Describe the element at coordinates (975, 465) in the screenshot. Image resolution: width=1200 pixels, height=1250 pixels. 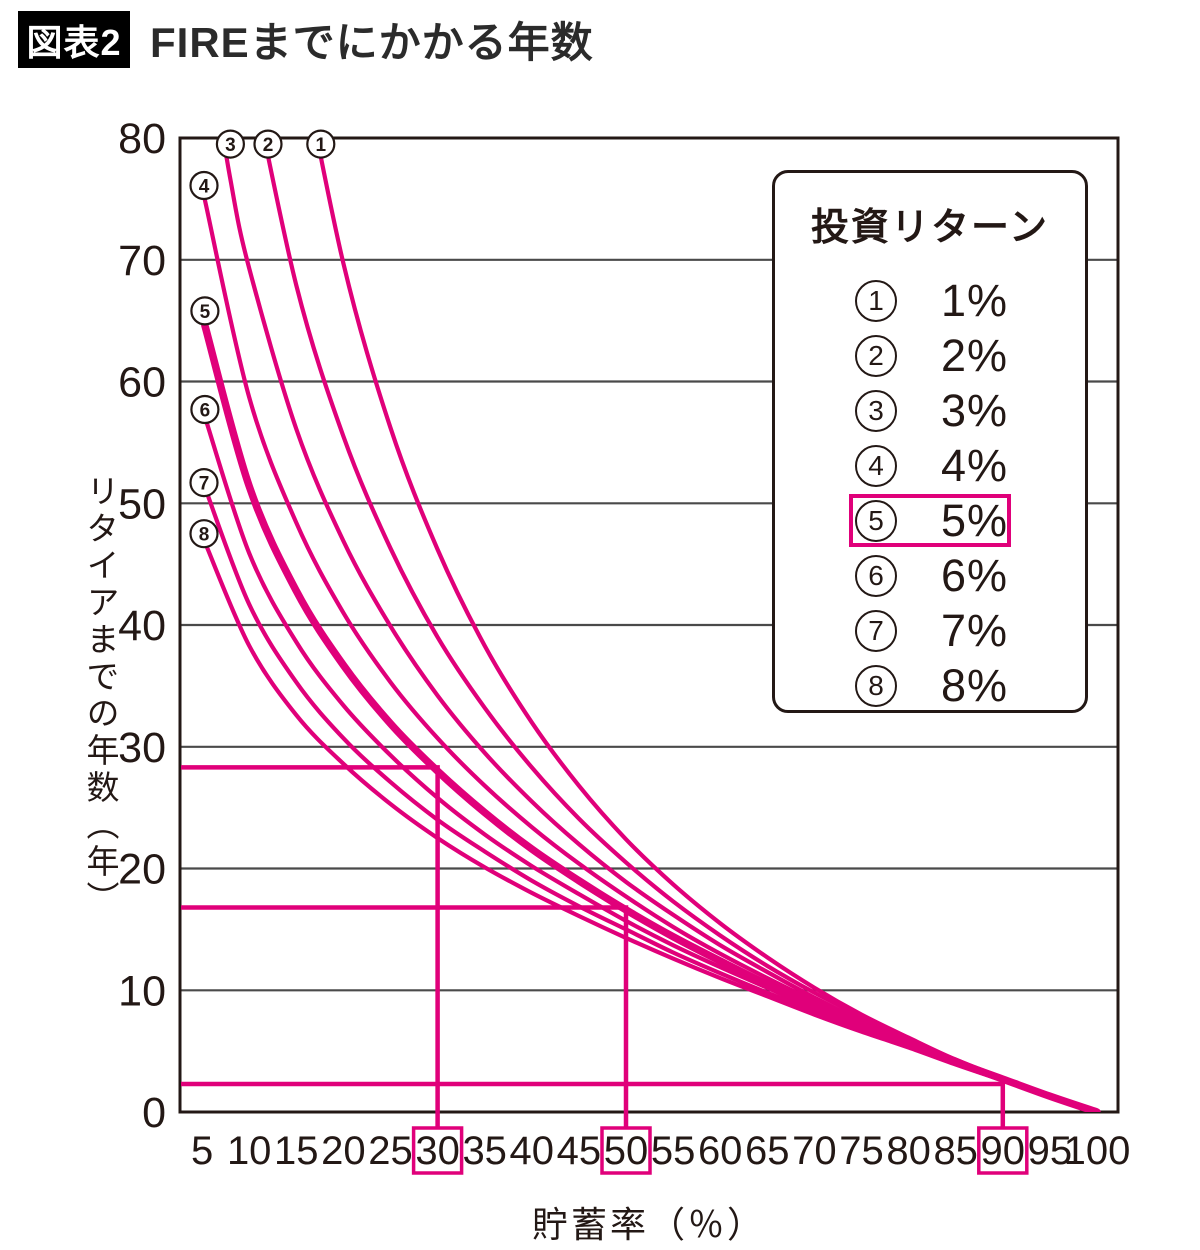
I see `legend-label: 4%` at that location.